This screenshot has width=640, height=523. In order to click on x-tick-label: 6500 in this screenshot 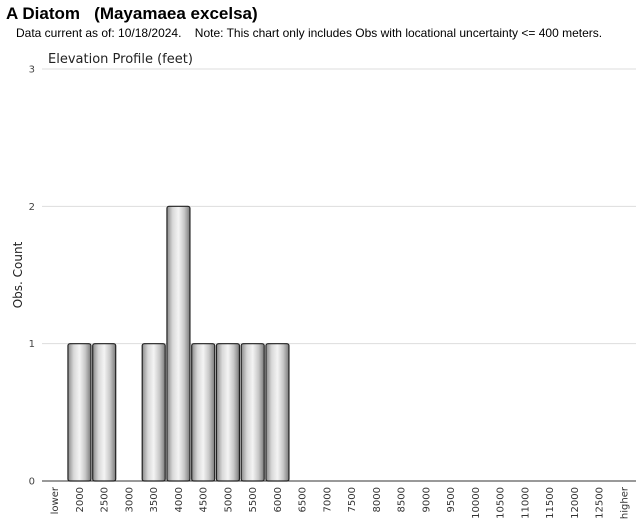, I will do `click(303, 499)`.